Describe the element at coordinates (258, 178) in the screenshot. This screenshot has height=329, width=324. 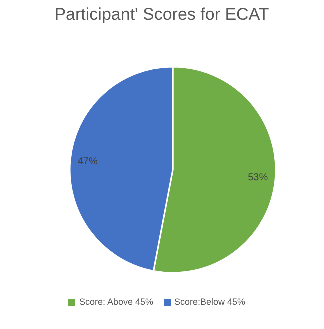
I see `data-label: 53%` at that location.